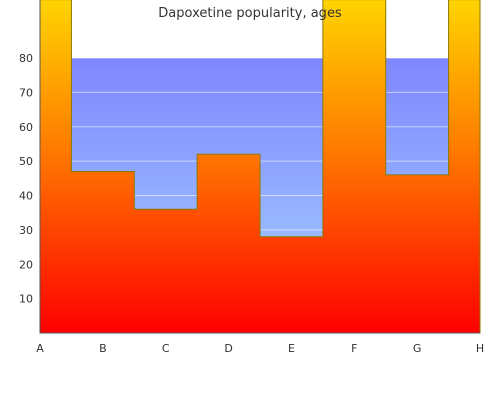 The image size is (500, 400). I want to click on y-tick-label: 20, so click(26, 264).